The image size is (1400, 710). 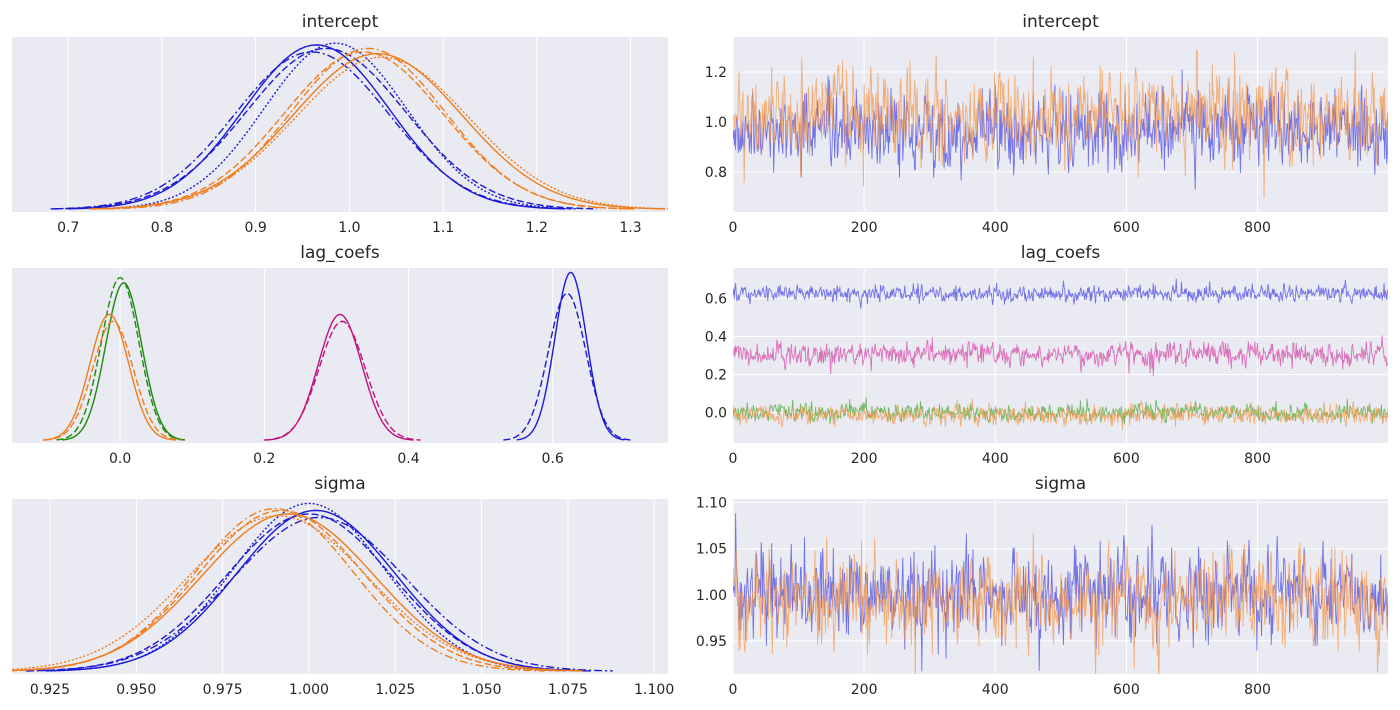 I want to click on x-tick-label: 0.9, so click(x=256, y=228).